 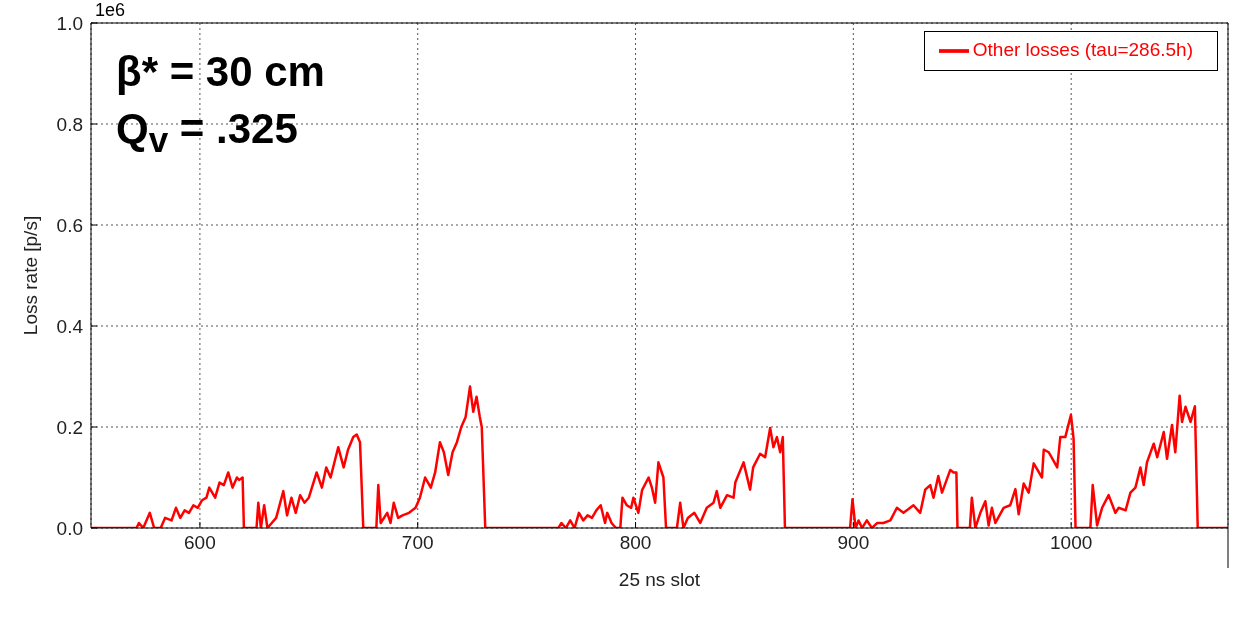 What do you see at coordinates (69, 124) in the screenshot?
I see `y-tick-label: 0.8` at bounding box center [69, 124].